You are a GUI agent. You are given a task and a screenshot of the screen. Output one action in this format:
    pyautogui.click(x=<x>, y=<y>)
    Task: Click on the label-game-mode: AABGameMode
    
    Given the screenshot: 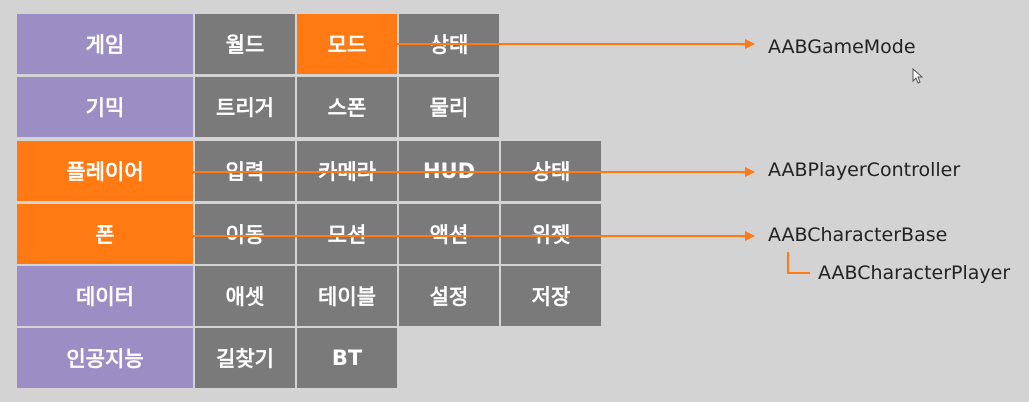 What is the action you would take?
    pyautogui.click(x=842, y=47)
    